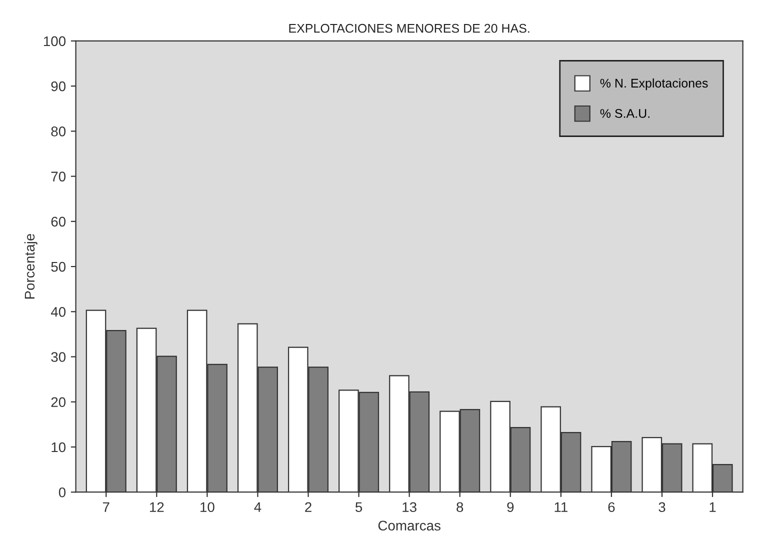  Describe the element at coordinates (58, 357) in the screenshot. I see `y-tick-label: 30` at that location.